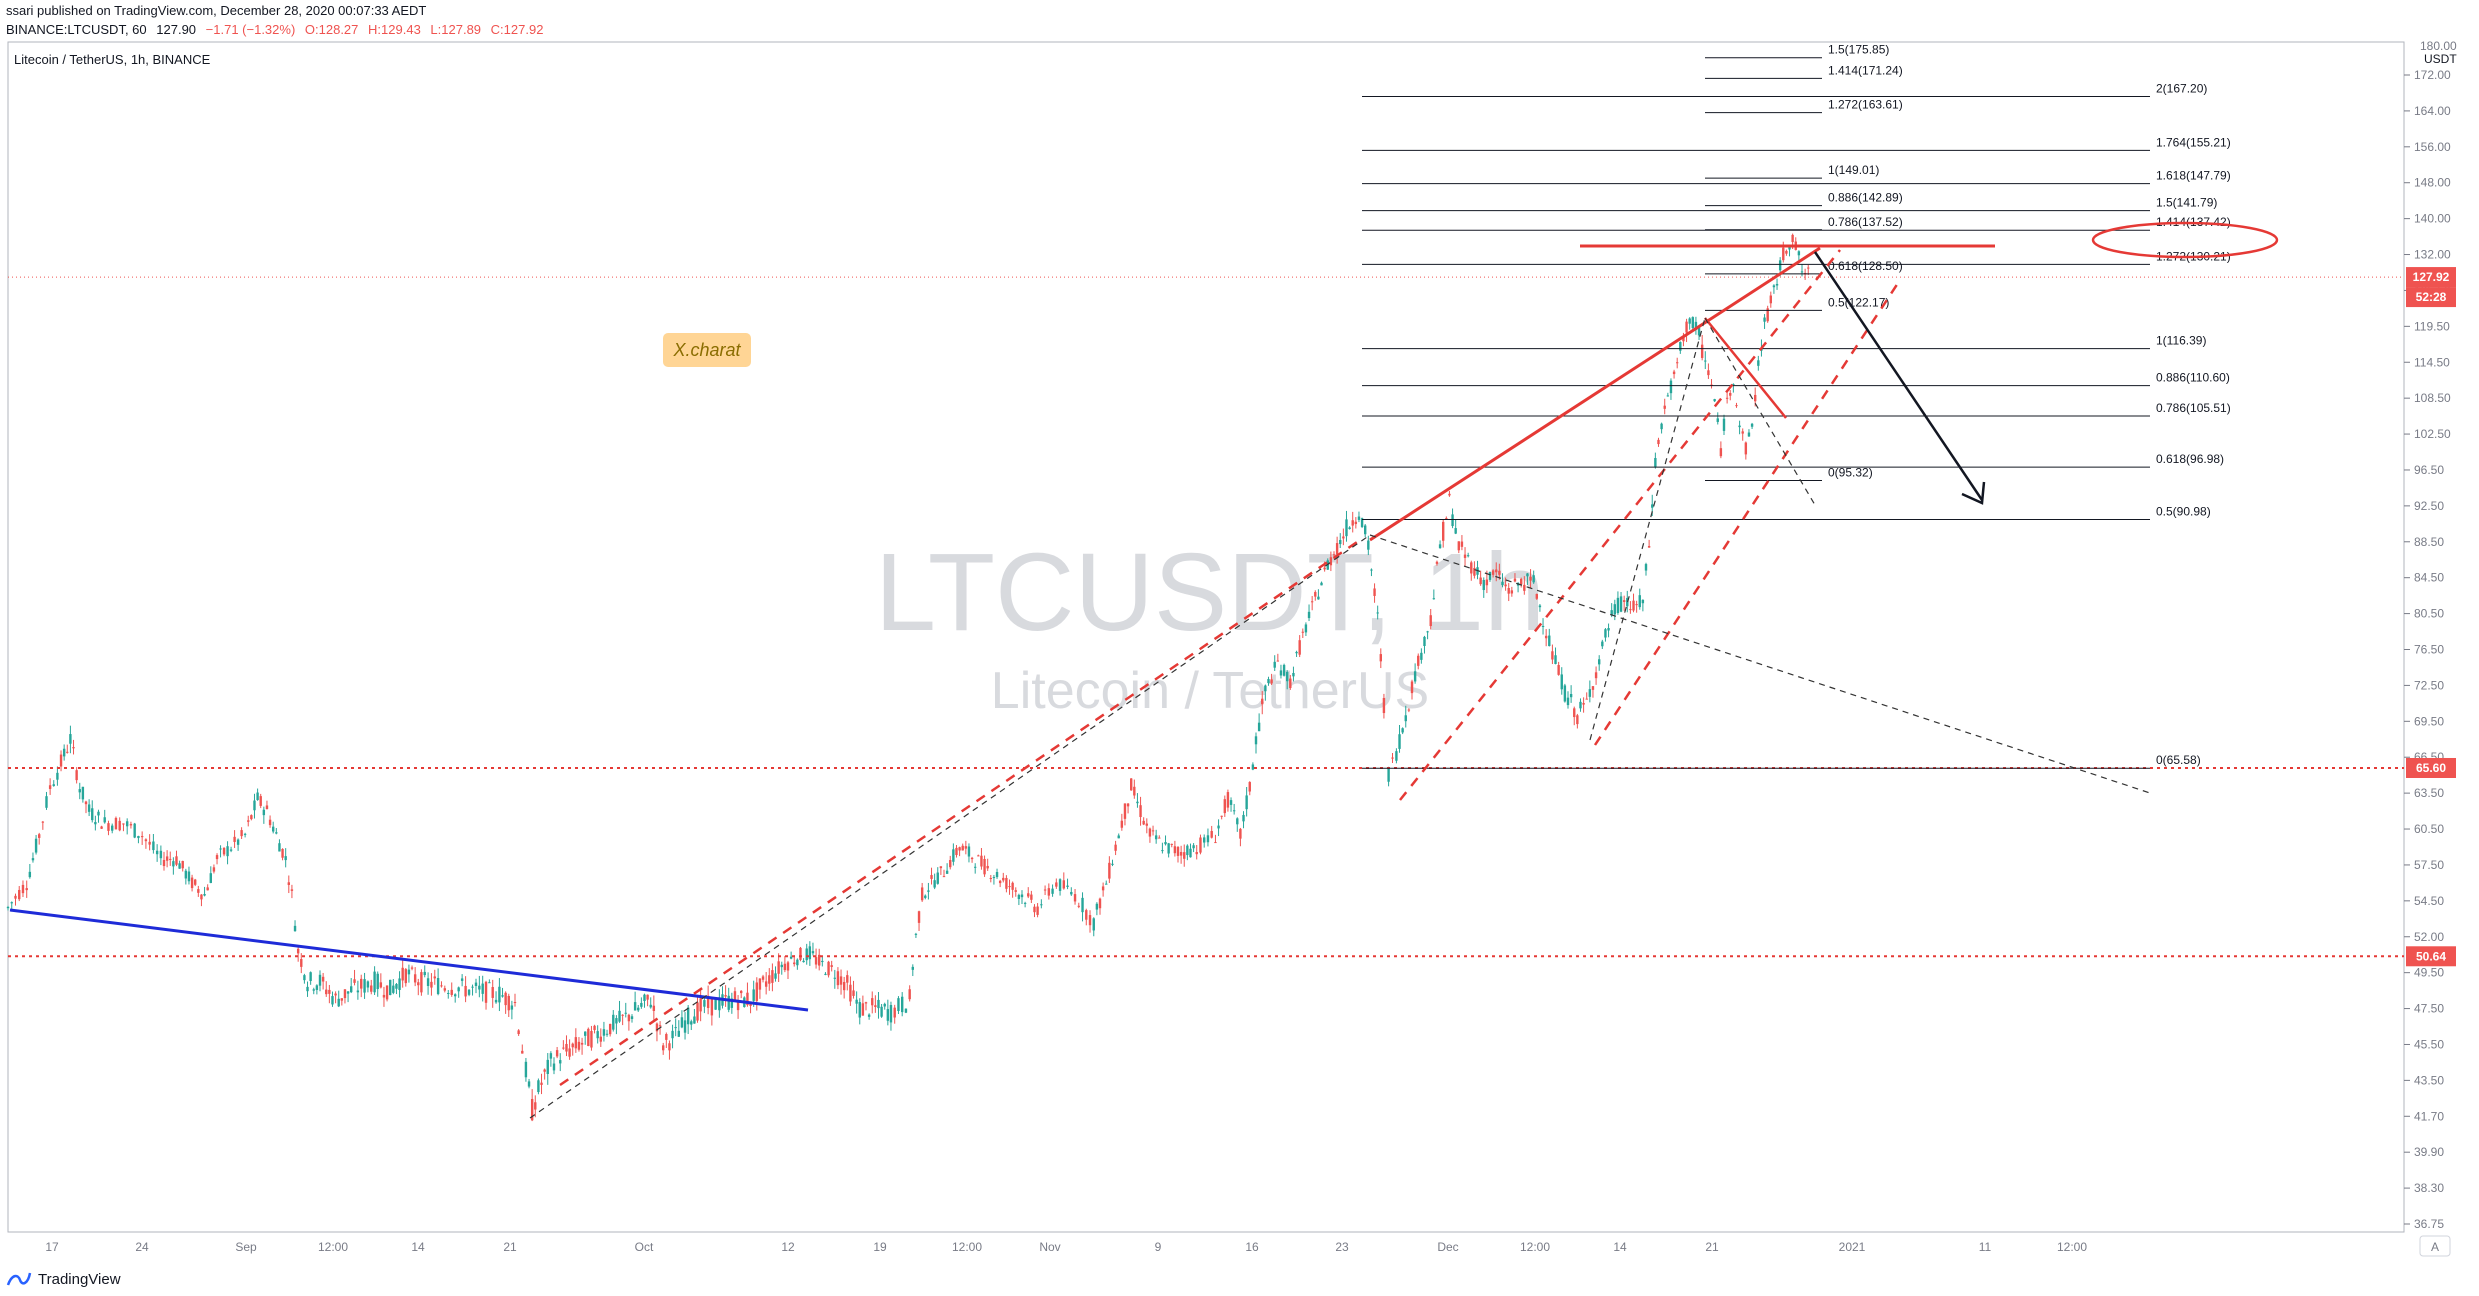  What do you see at coordinates (517, 29) in the screenshot?
I see `close-value: C:127.92` at bounding box center [517, 29].